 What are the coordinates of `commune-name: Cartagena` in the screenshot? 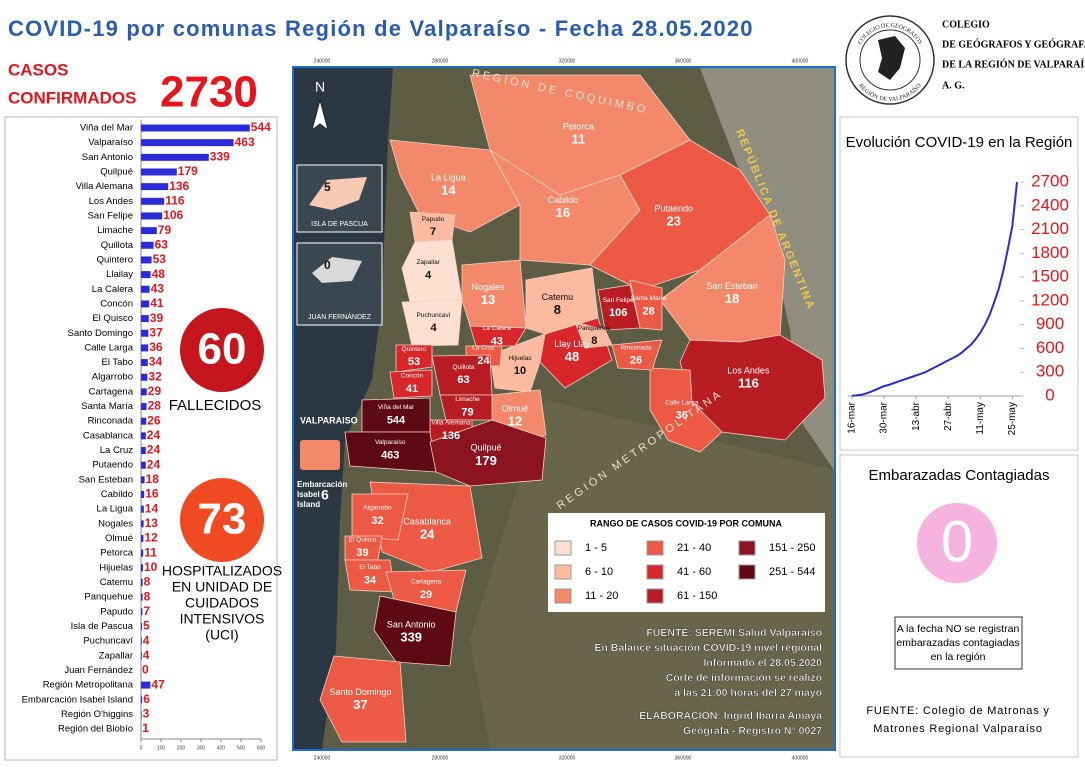 It's located at (426, 582).